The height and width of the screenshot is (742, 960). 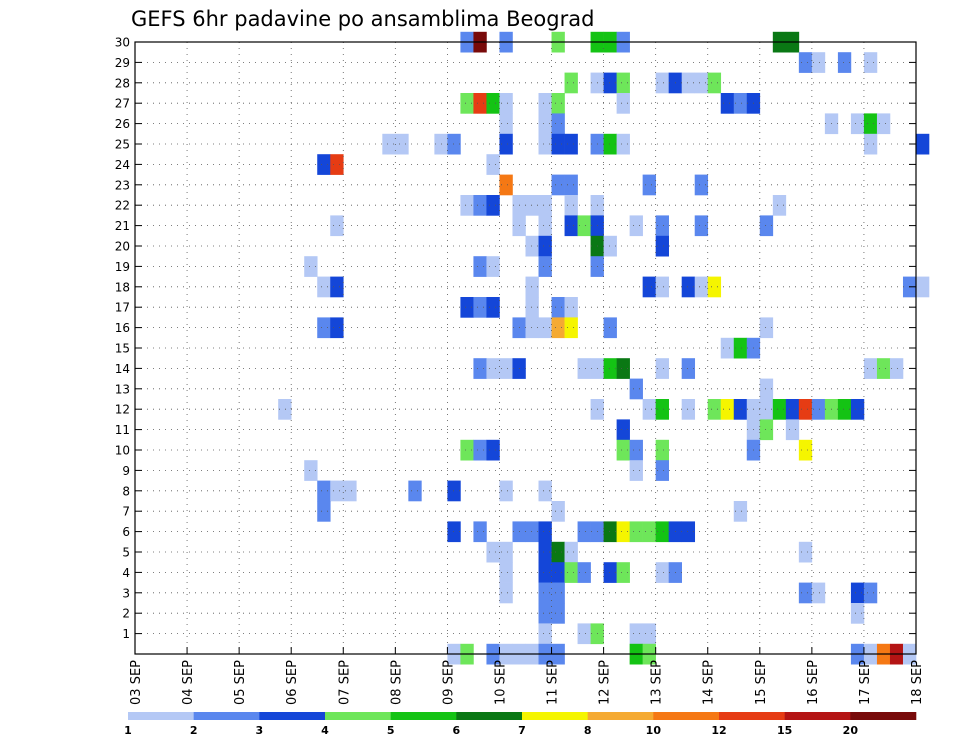 What do you see at coordinates (122, 389) in the screenshot?
I see `y-tick-label: 13` at bounding box center [122, 389].